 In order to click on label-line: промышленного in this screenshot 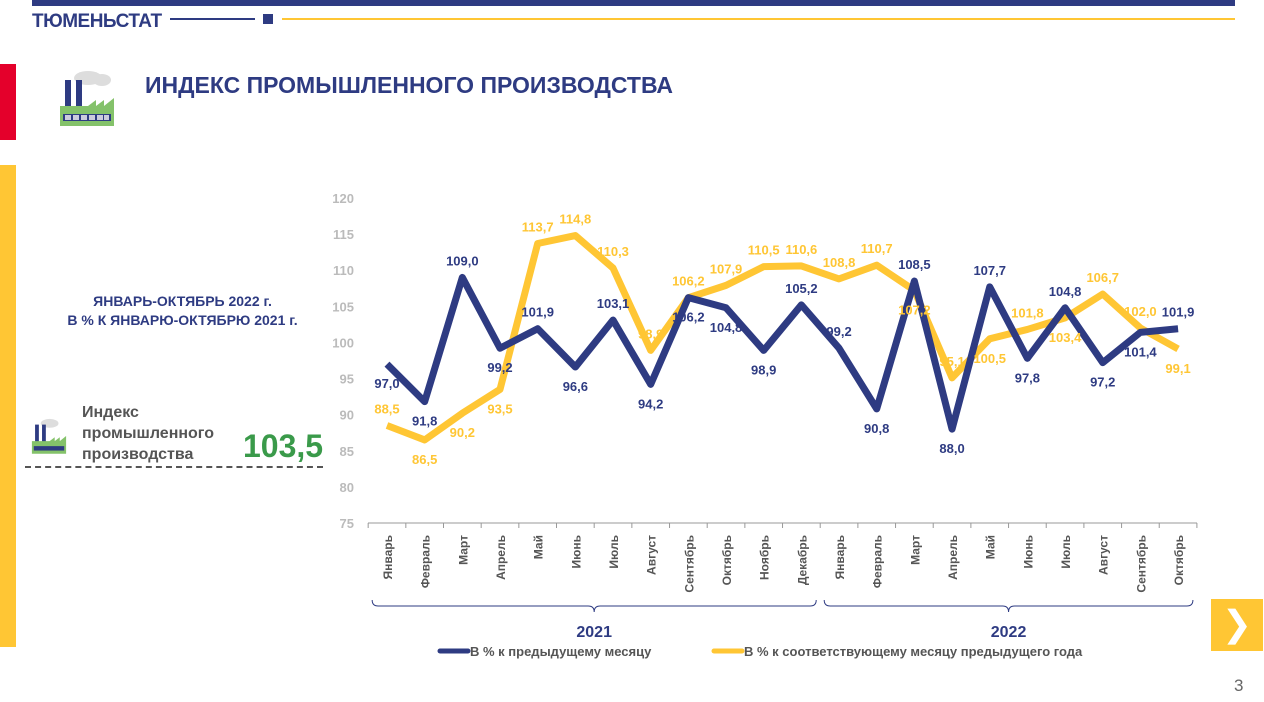, I will do `click(148, 433)`.